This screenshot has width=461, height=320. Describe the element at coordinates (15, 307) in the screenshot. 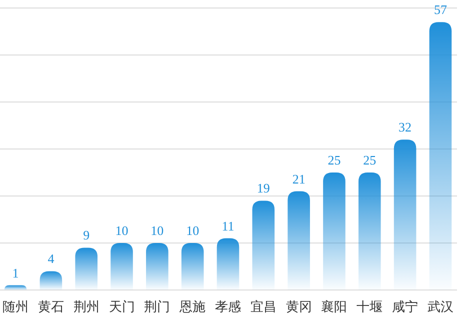

I see `x-tick-label: 随州` at that location.